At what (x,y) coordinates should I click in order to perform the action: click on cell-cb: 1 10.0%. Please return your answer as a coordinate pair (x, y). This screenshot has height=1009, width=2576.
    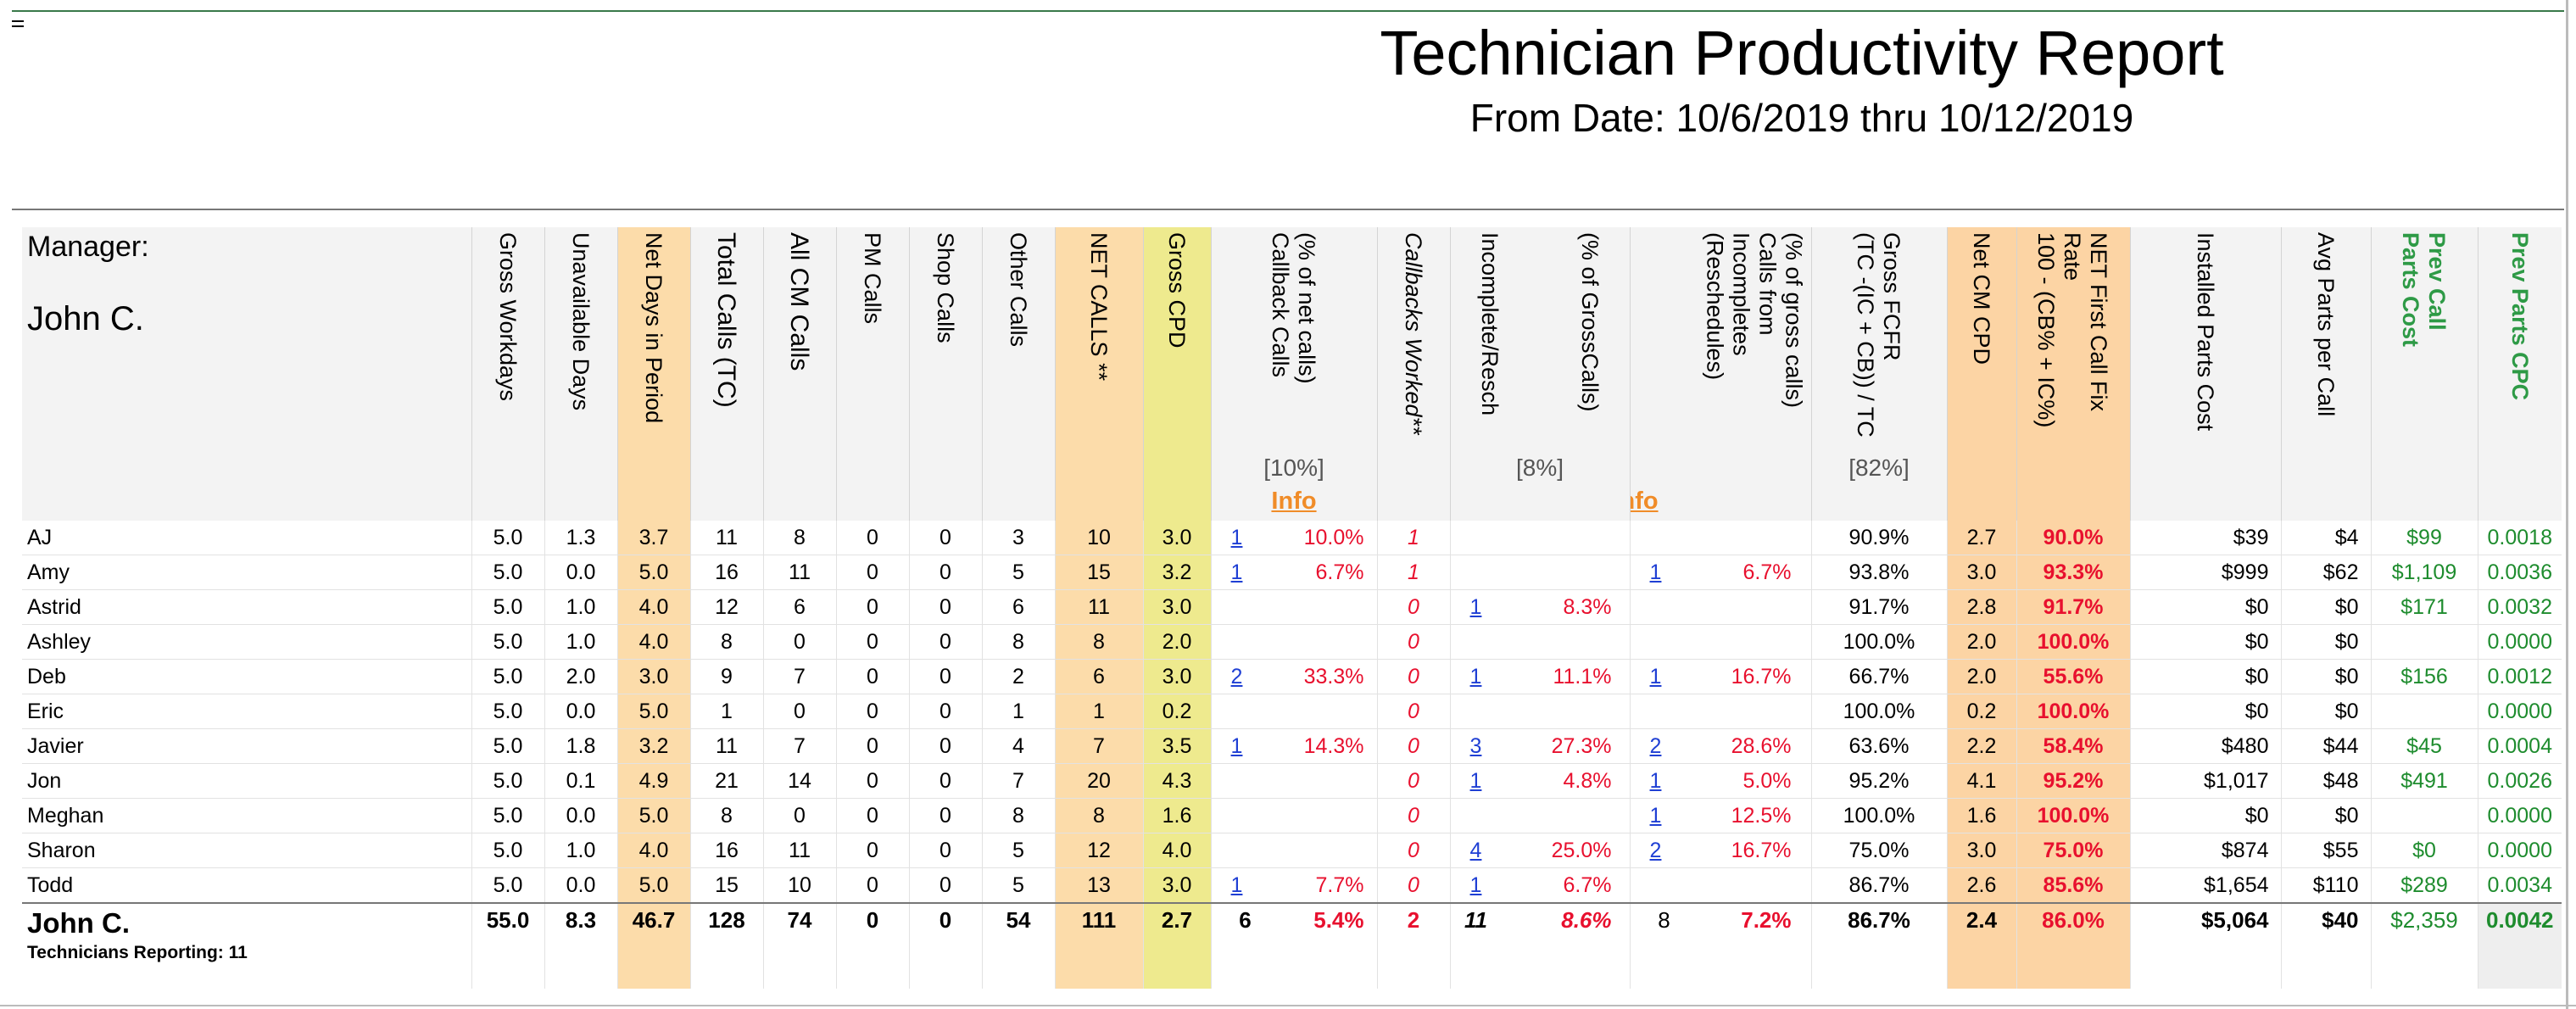
    Looking at the image, I should click on (1293, 538).